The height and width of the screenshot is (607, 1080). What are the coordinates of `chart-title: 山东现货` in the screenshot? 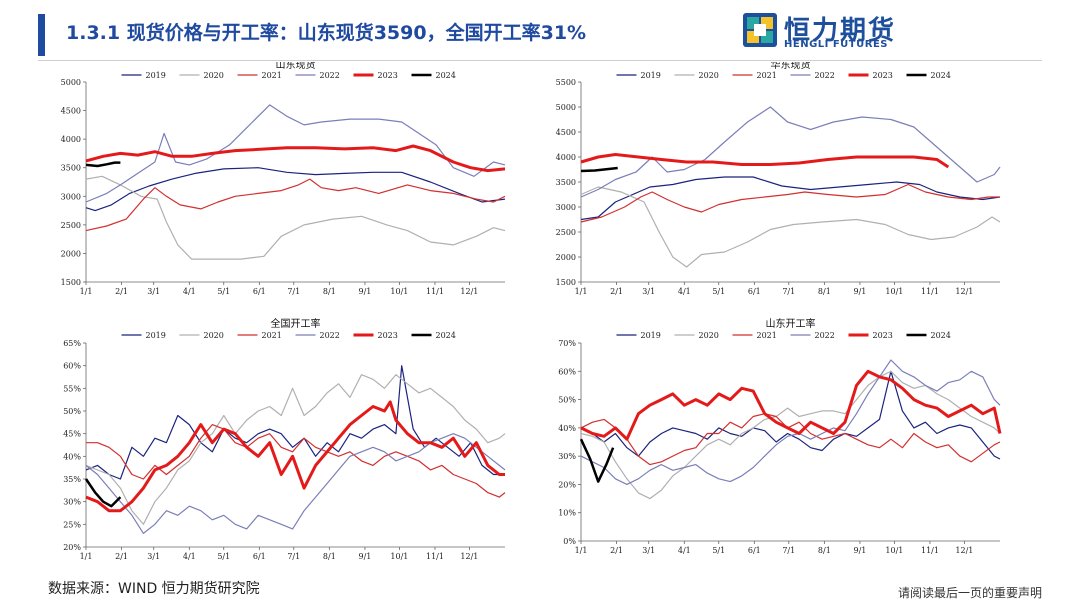 It's located at (296, 66).